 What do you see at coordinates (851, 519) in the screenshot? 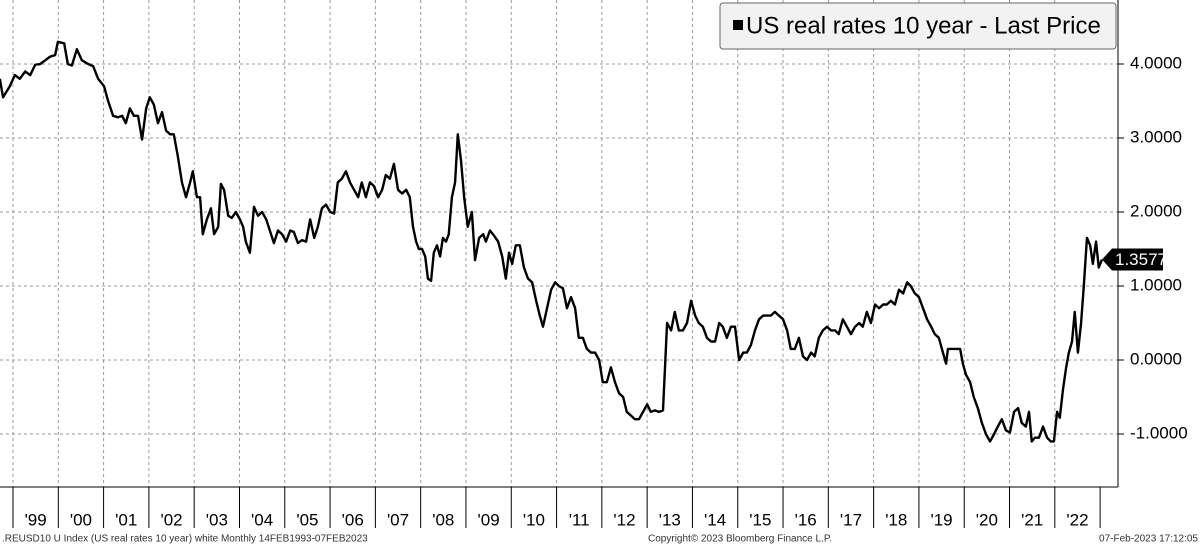
I see `x-tick-label: '17` at bounding box center [851, 519].